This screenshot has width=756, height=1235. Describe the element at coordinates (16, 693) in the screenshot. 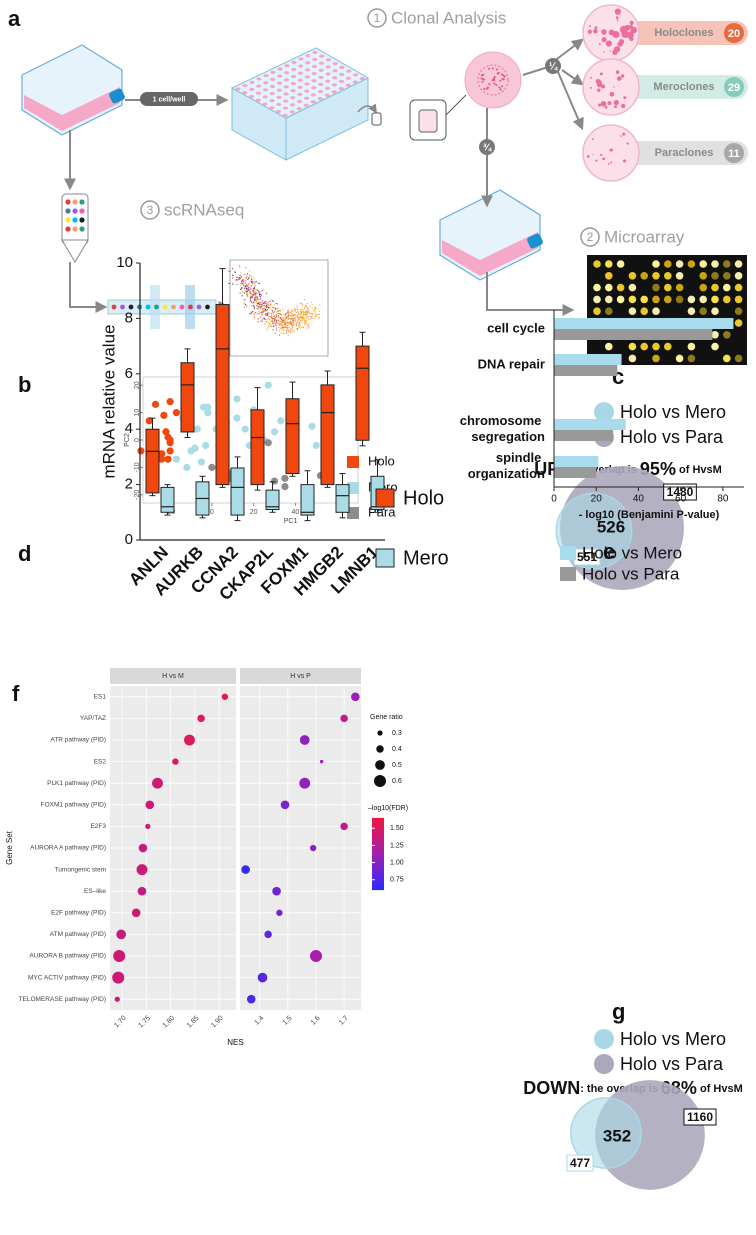

I see `panel-label: f` at that location.